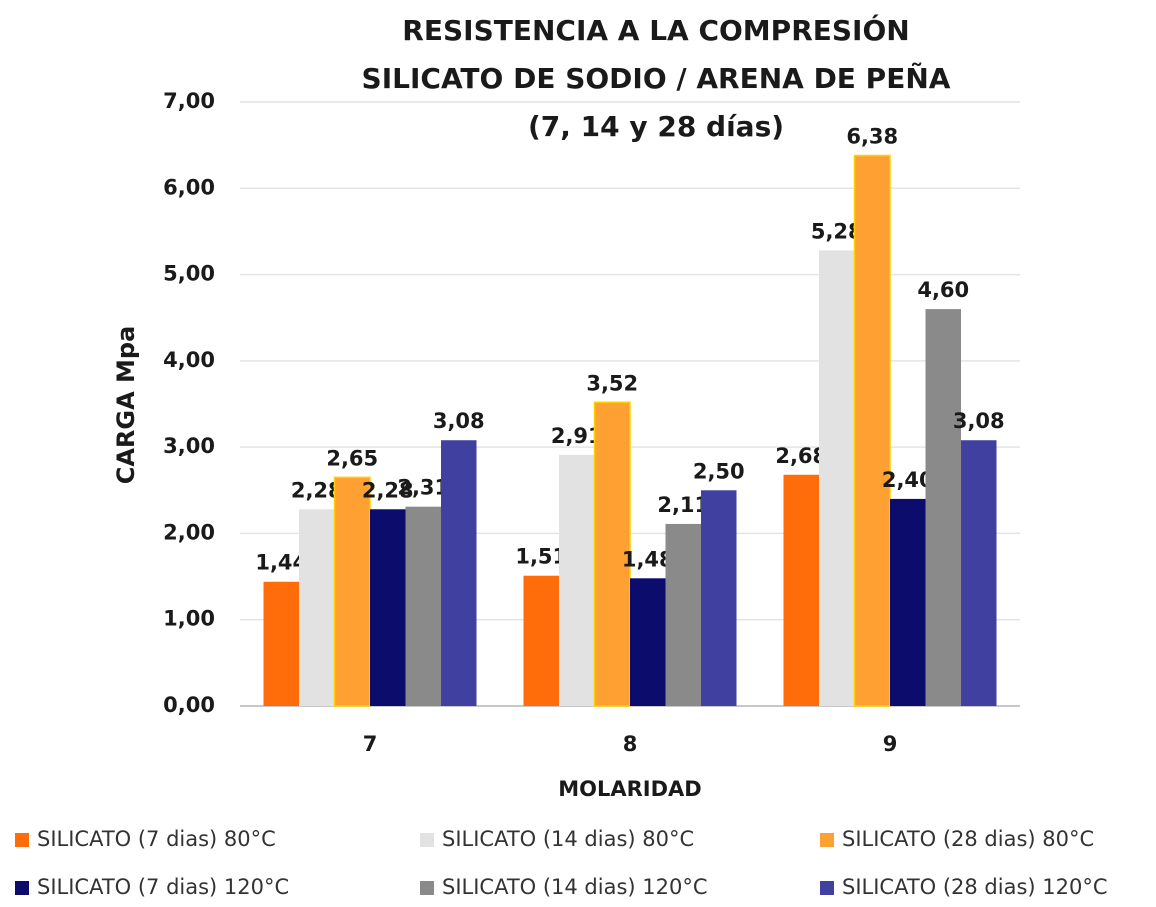 The image size is (1156, 907). I want to click on legend-label: SILICATO (28 dias) 120°C, so click(975, 887).